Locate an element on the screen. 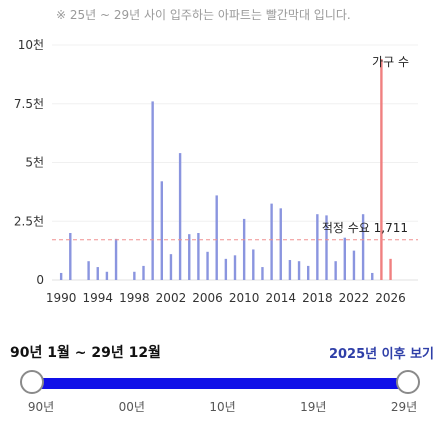  y-tick-label: 10천 is located at coordinates (31, 44).